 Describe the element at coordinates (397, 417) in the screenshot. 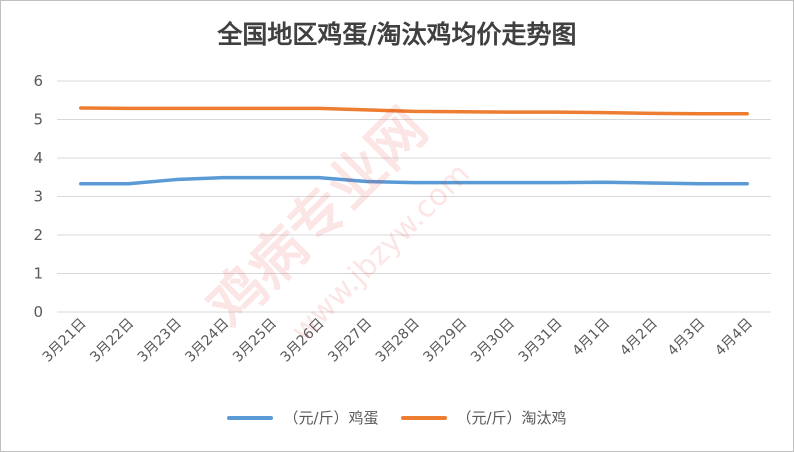

I see `legend: （元/斤）鸡蛋 （元/斤）淘汰鸡` at that location.